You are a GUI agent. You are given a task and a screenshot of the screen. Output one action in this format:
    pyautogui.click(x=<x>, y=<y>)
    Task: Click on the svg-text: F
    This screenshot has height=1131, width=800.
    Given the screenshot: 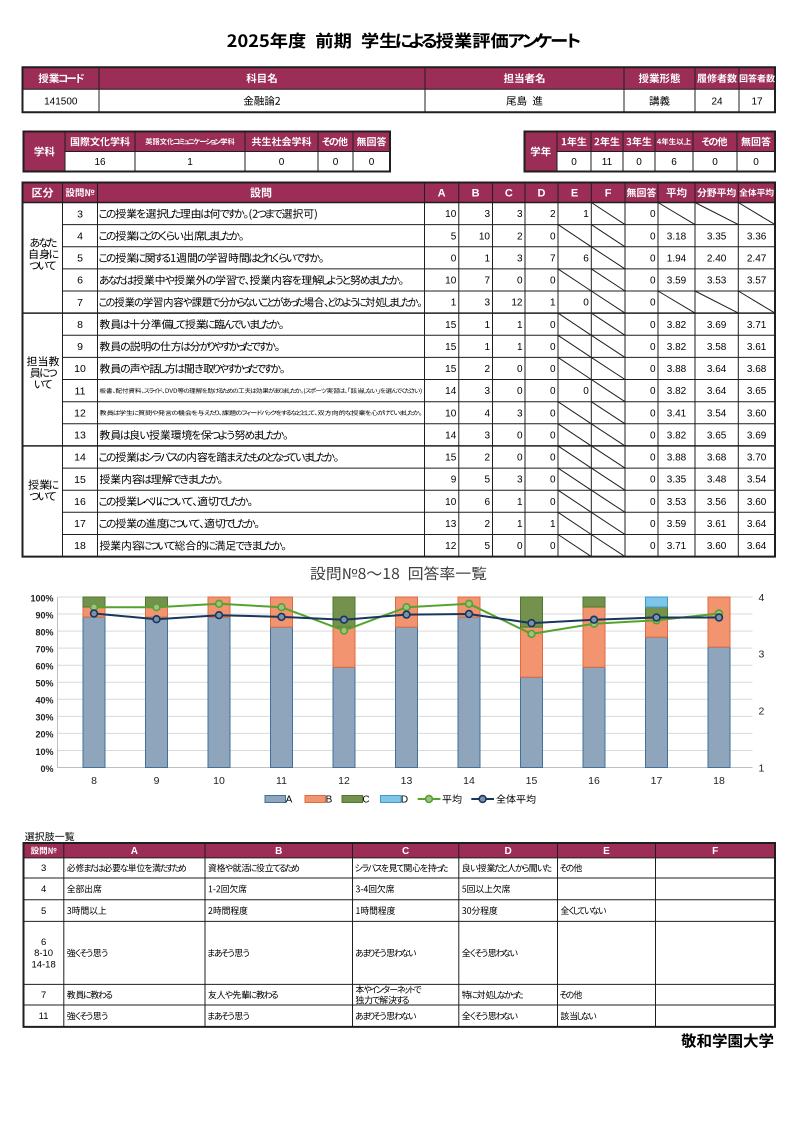 What is the action you would take?
    pyautogui.click(x=608, y=194)
    